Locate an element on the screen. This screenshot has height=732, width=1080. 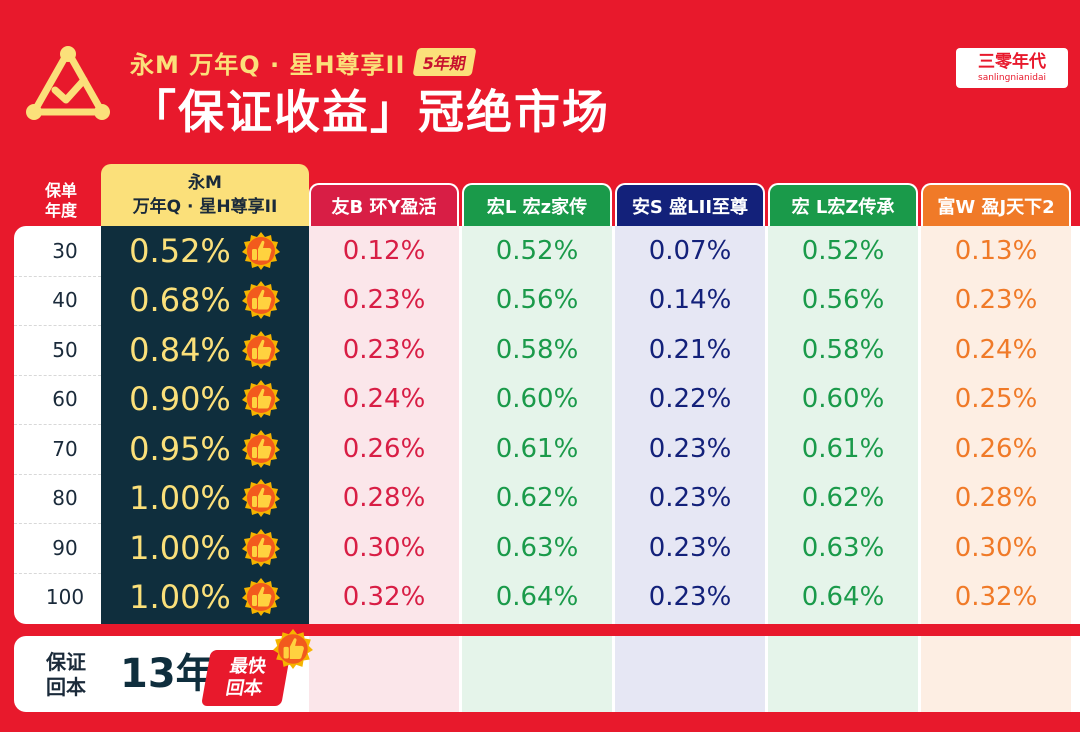
brand-logo: 三零年代 sanlingnianidai is located at coordinates (1012, 68).